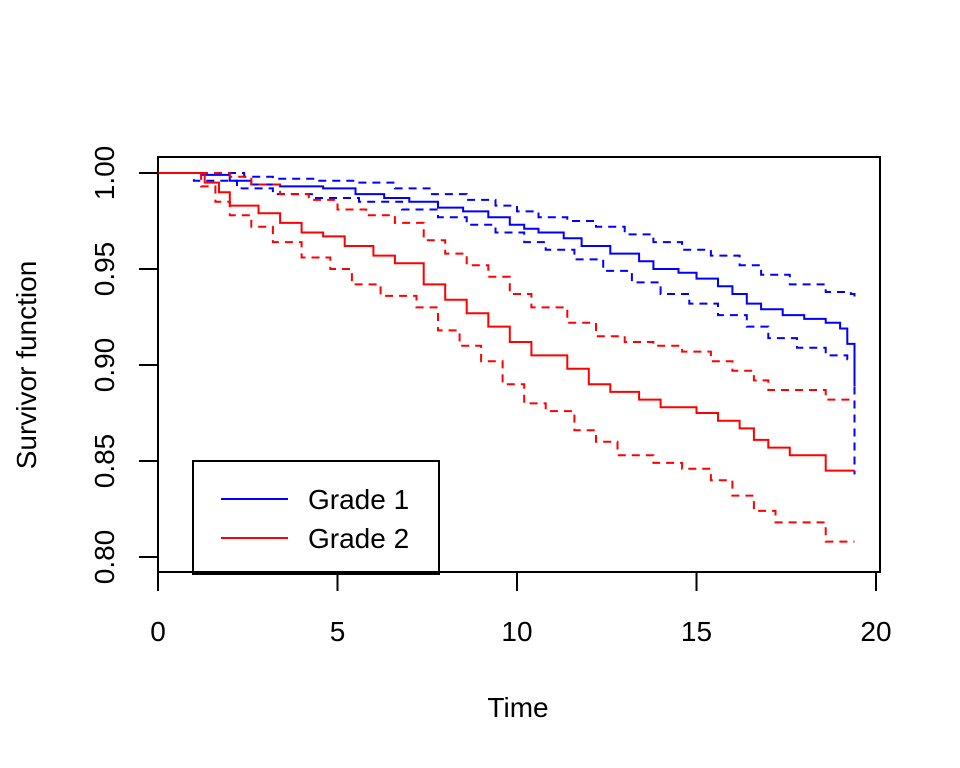 This screenshot has height=768, width=960. What do you see at coordinates (875, 631) in the screenshot?
I see `x-tick-label-4: 20` at bounding box center [875, 631].